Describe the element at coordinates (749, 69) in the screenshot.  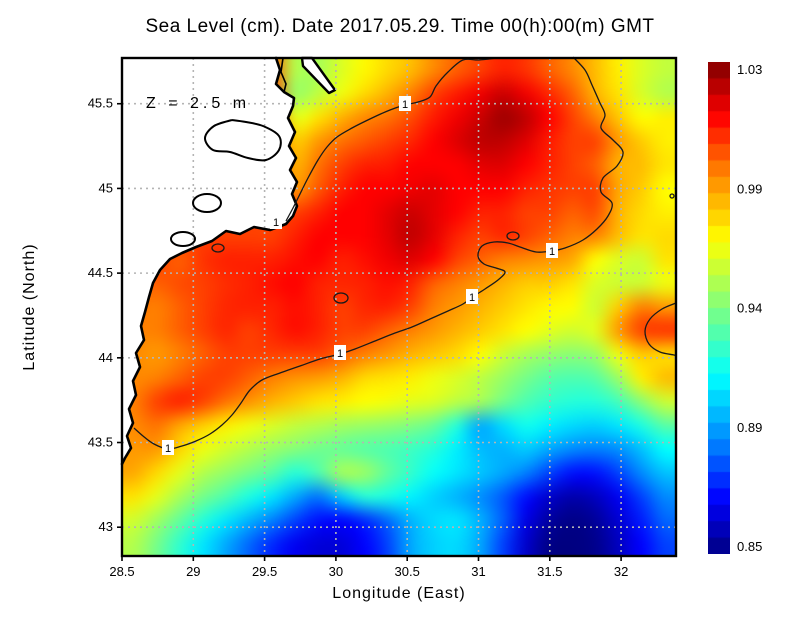
I see `colorbar-tick-label: 1.03` at that location.